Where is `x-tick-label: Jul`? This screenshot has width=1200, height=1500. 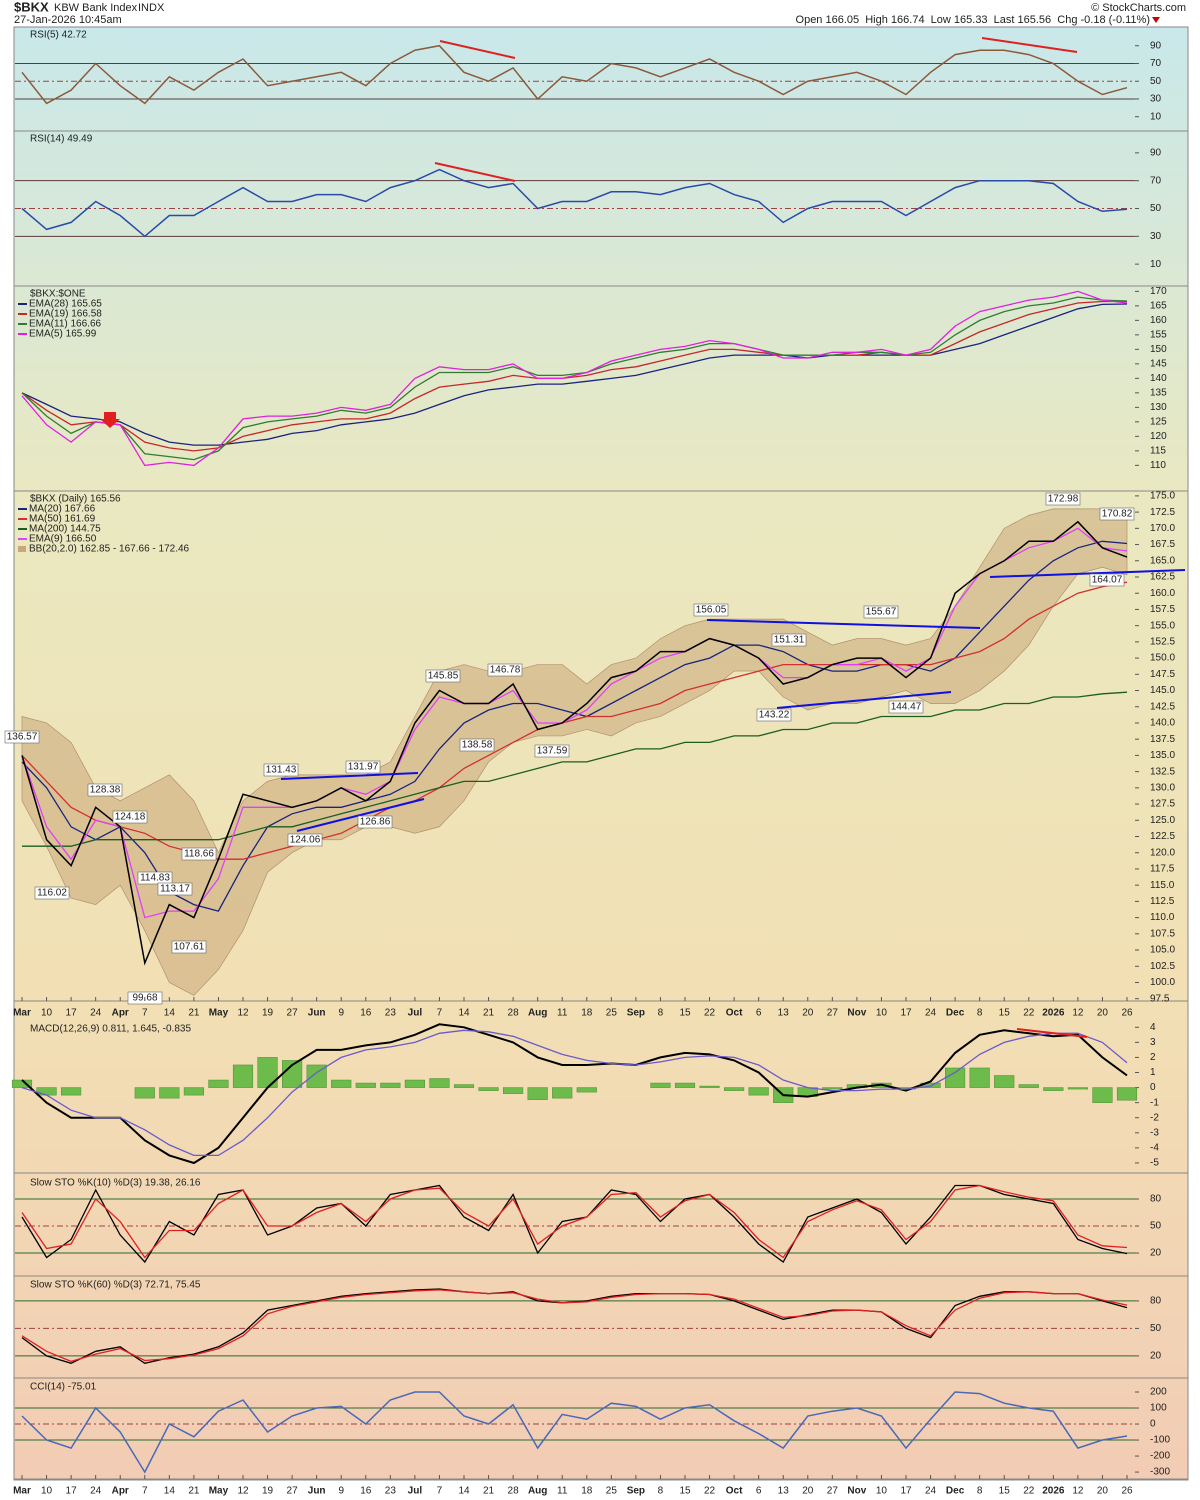 x-tick-label: Jul is located at coordinates (415, 1013).